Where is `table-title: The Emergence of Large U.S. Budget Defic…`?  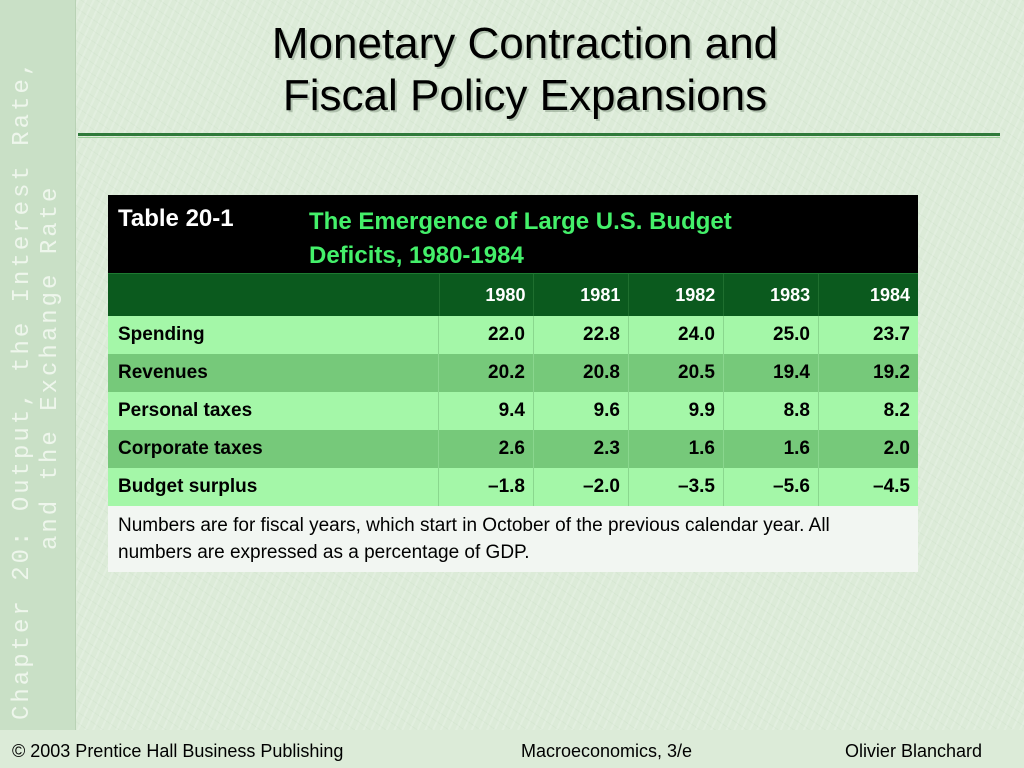
table-title: The Emergence of Large U.S. Budget Defic… is located at coordinates (520, 238).